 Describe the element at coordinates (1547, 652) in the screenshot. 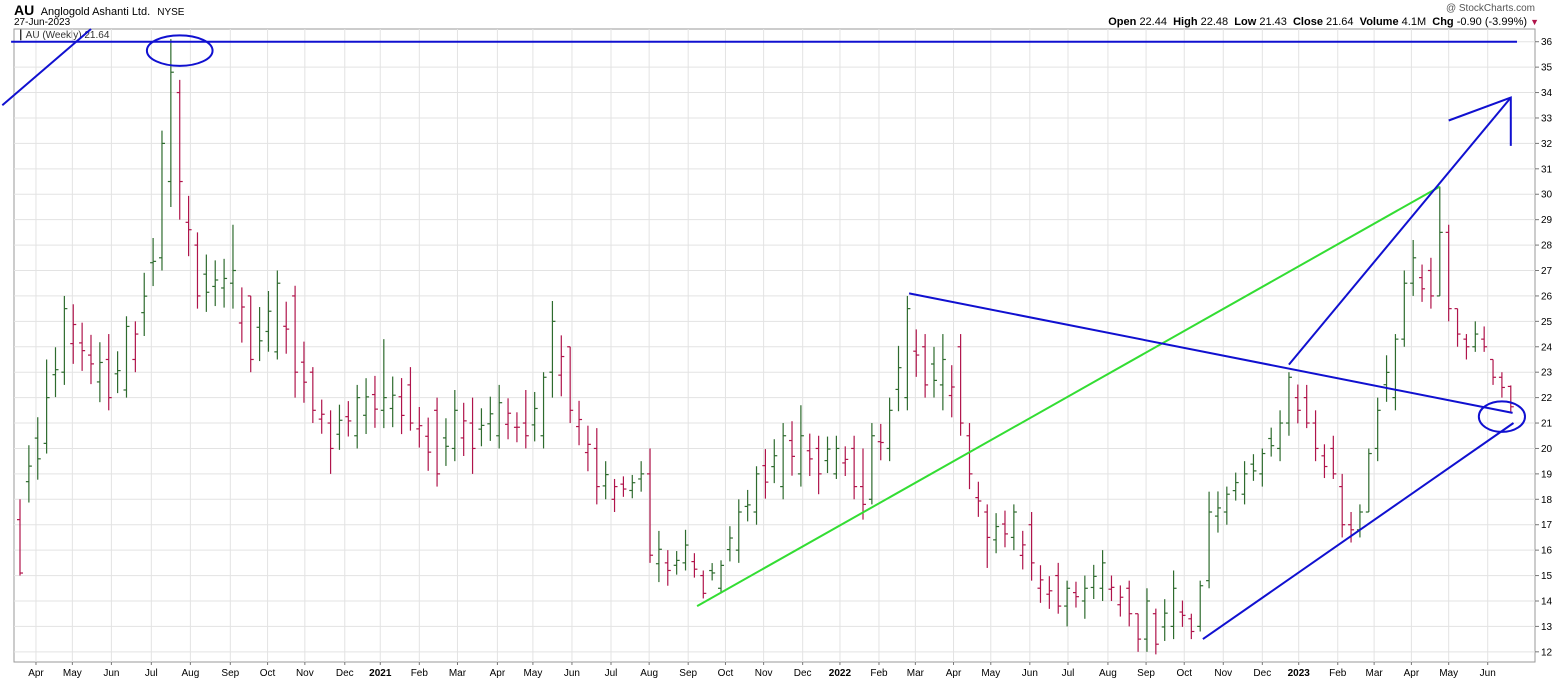

I see `y-tick-label: 12` at that location.